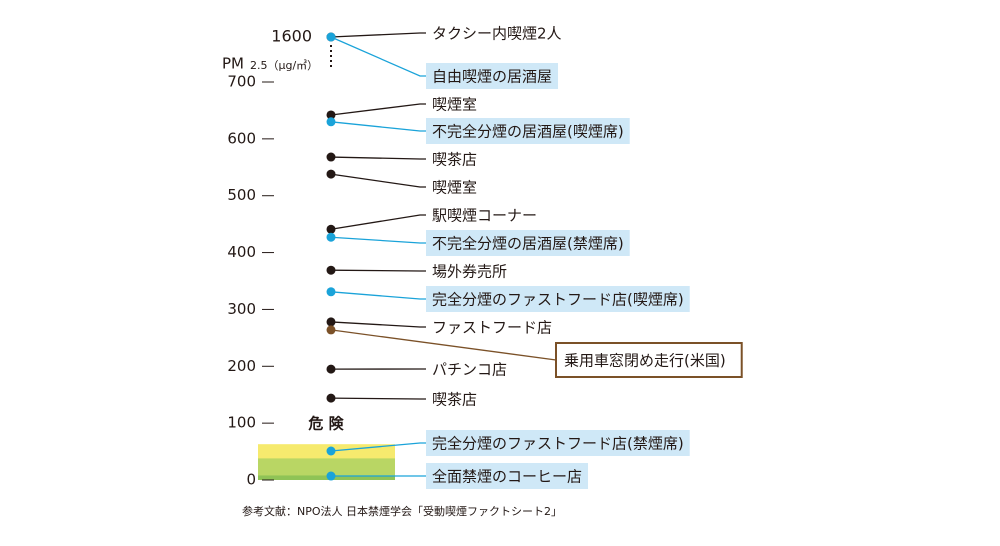 The image size is (1000, 546). What do you see at coordinates (241, 423) in the screenshot?
I see `y-tick-label: 100` at bounding box center [241, 423].